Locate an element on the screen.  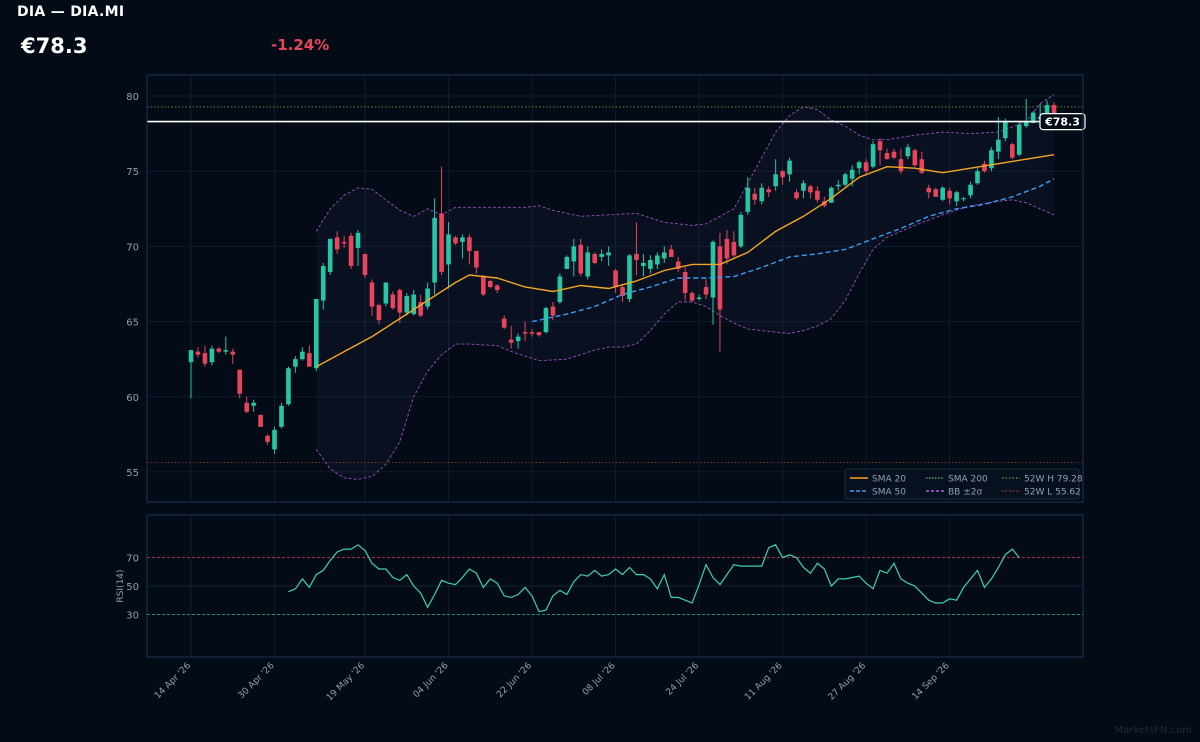
last-price-marker: €78.3 is located at coordinates (616, 122).